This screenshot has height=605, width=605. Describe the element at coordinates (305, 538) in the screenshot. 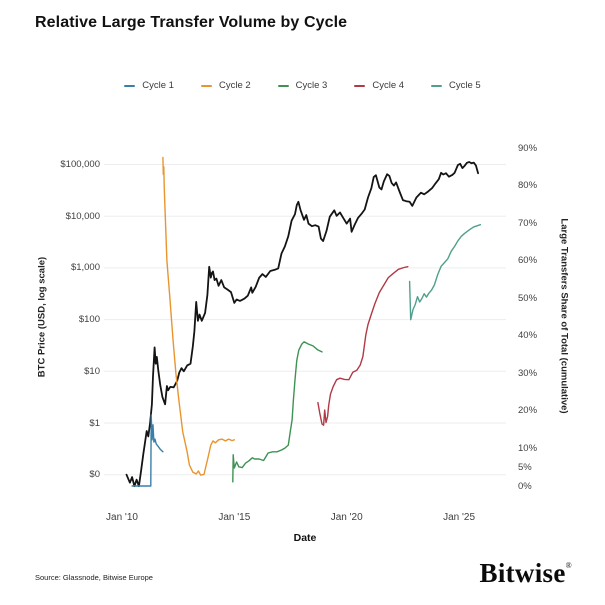

I see `x-axis-title: Date` at that location.